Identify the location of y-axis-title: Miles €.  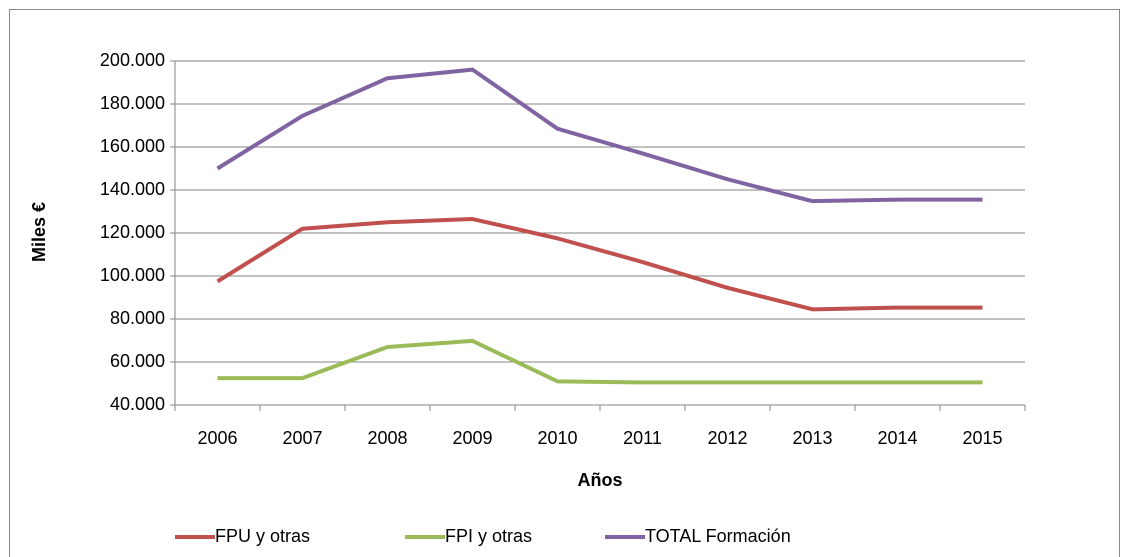
(39, 232).